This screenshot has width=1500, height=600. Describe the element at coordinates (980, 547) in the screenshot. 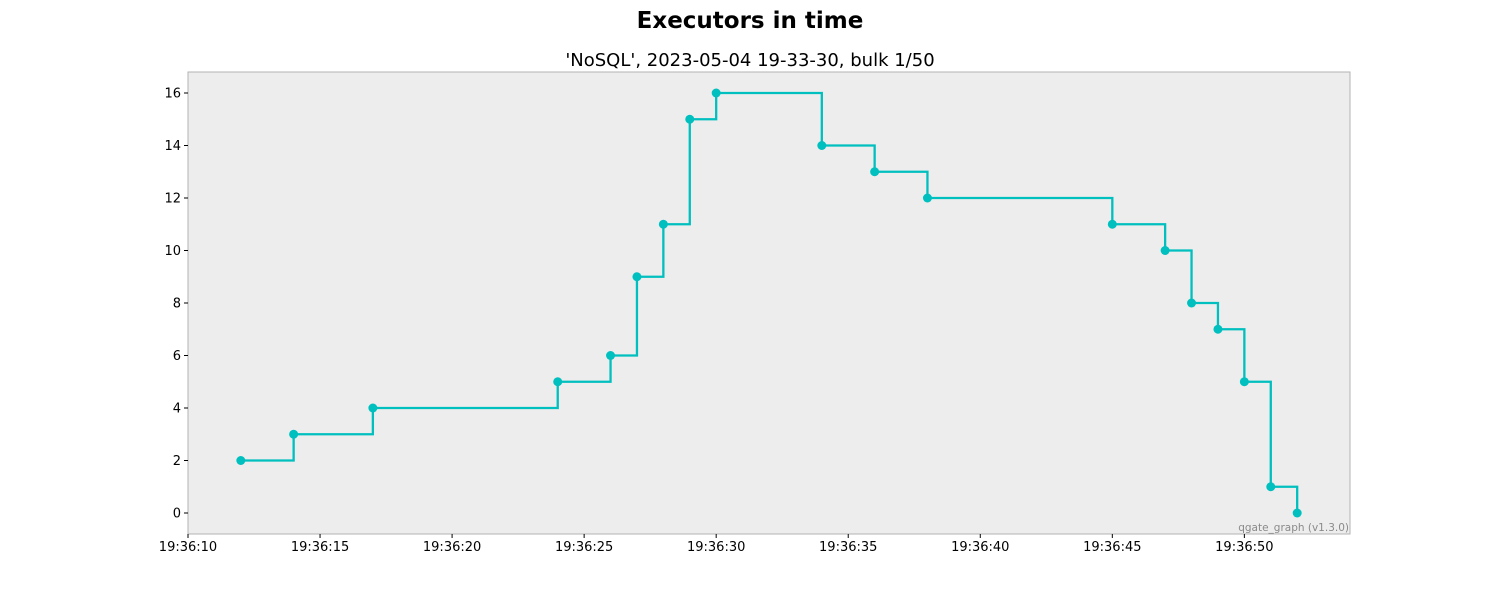

I see `x-tick-label: 19:36:40` at that location.